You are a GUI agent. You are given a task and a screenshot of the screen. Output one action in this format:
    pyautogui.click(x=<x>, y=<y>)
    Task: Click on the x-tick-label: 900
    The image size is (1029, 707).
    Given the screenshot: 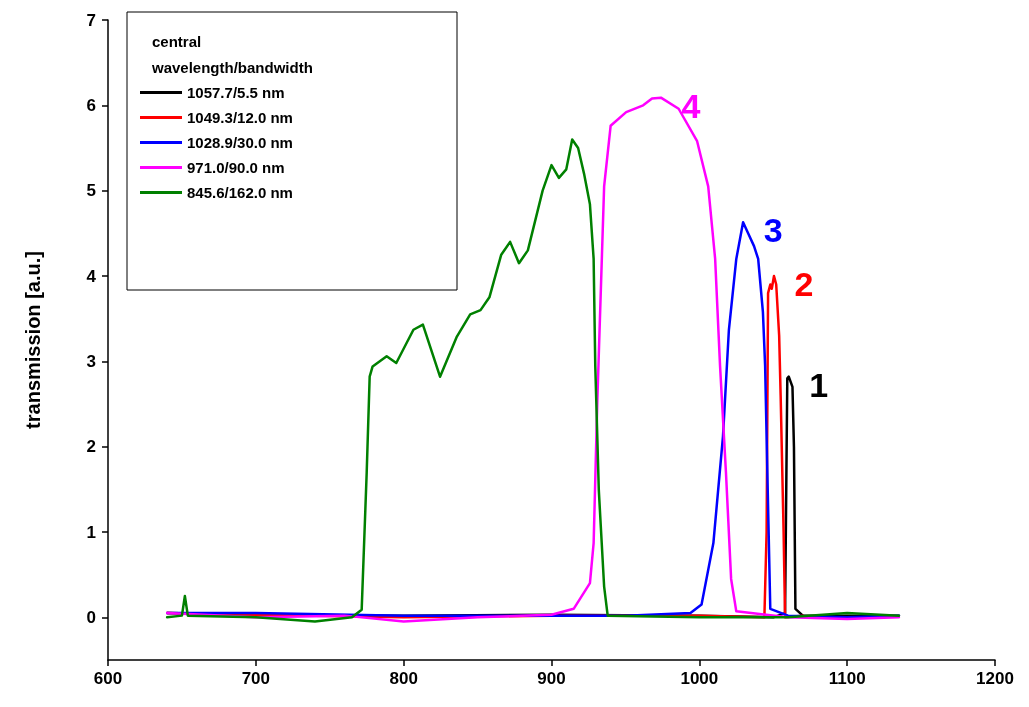 What is the action you would take?
    pyautogui.click(x=551, y=678)
    